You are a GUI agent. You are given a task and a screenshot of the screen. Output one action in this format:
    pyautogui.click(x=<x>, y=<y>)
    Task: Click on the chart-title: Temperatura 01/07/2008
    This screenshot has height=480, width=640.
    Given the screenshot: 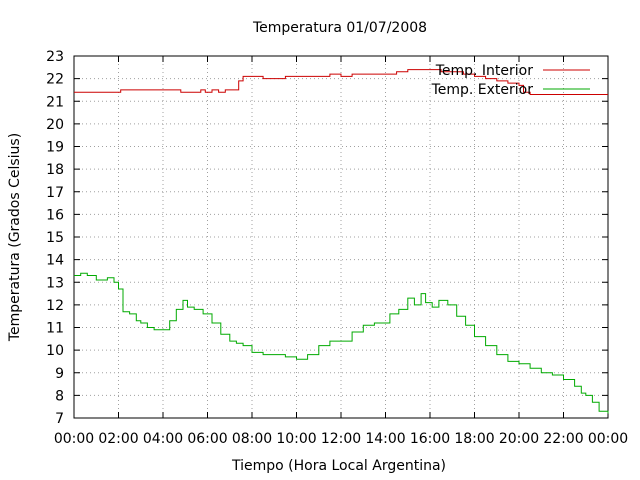 What is the action you would take?
    pyautogui.click(x=339, y=28)
    